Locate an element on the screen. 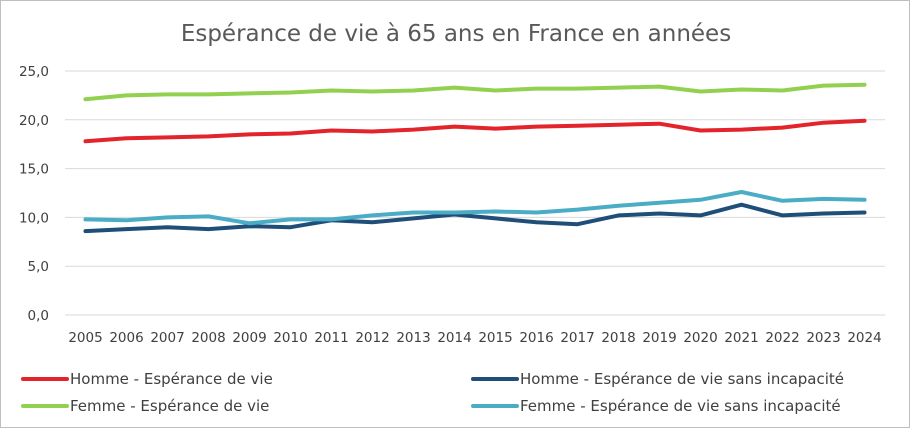 The height and width of the screenshot is (429, 910). x-tick-label: 2018 is located at coordinates (618, 338).